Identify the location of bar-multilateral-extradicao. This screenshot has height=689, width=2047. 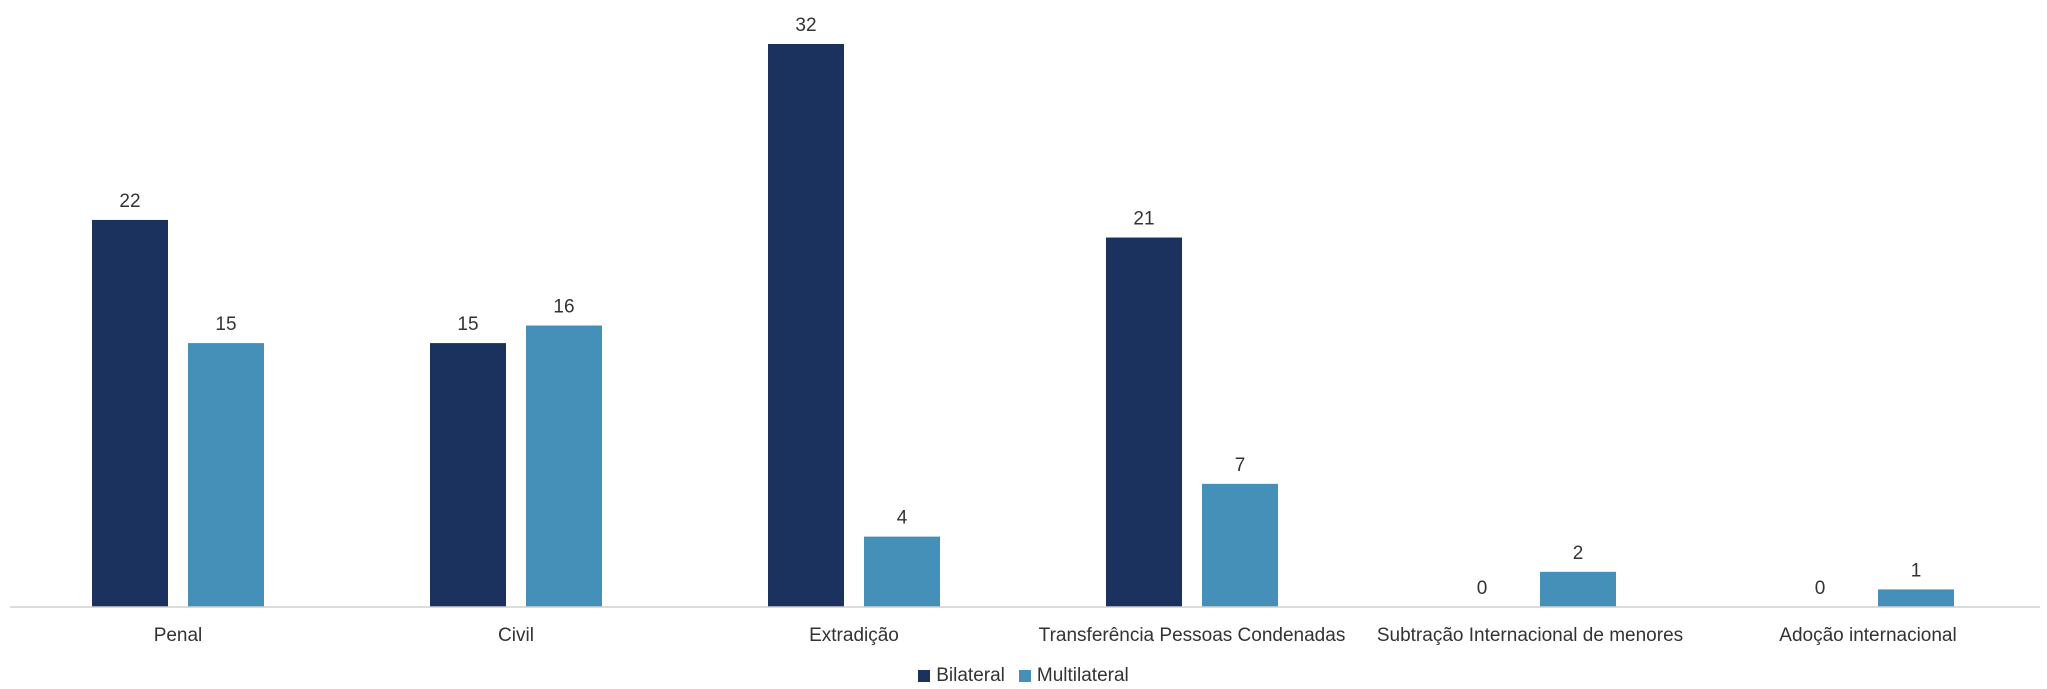
(902, 571).